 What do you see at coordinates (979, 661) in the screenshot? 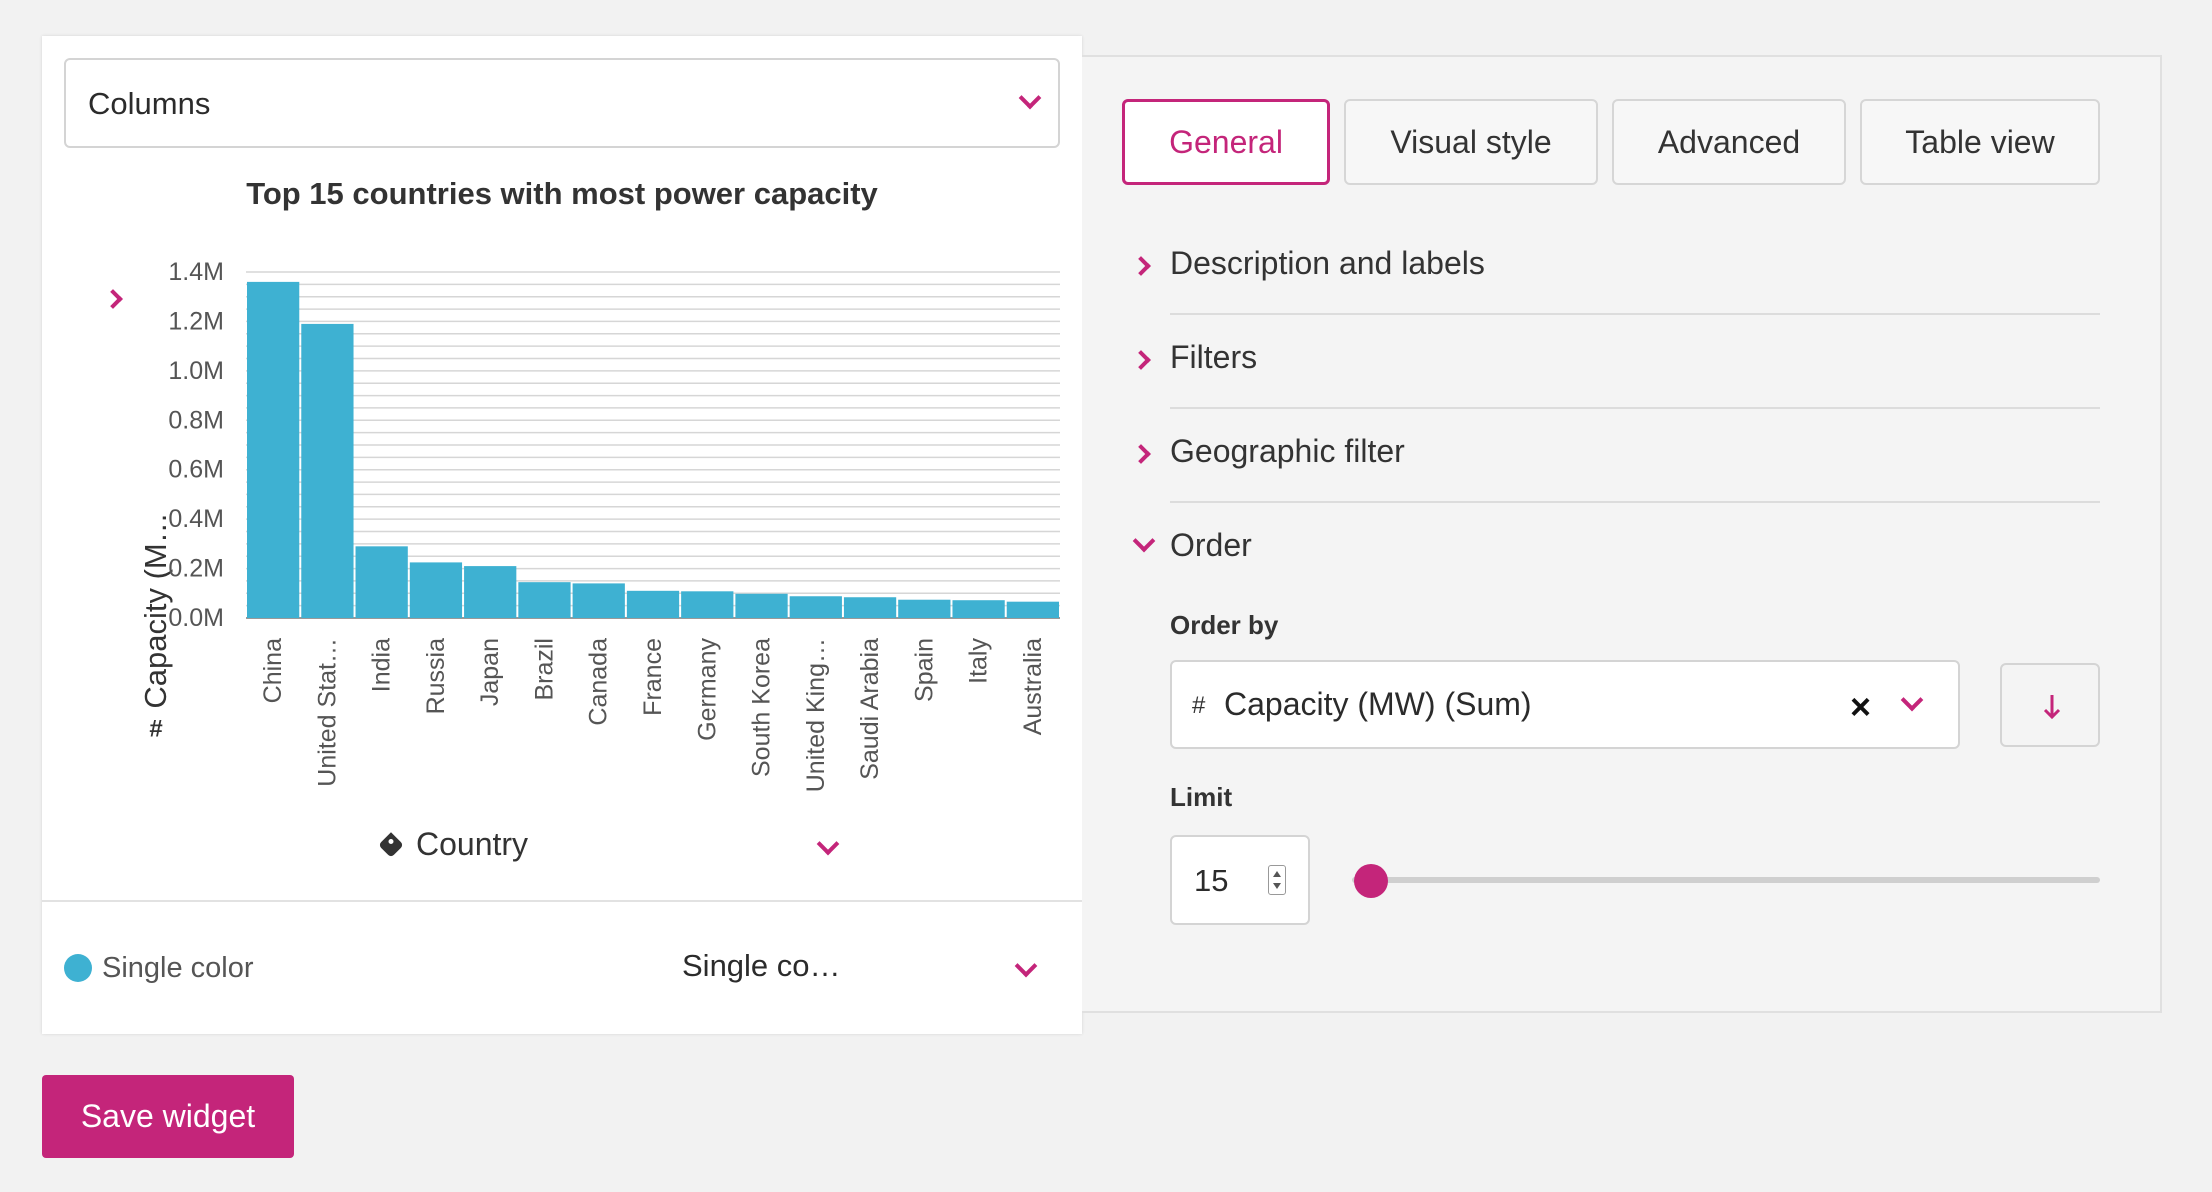
I see `x-category-label: Italy` at bounding box center [979, 661].